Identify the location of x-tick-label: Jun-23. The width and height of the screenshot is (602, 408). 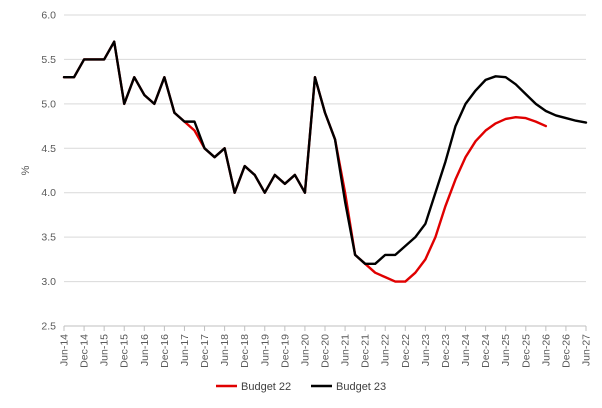
(426, 350).